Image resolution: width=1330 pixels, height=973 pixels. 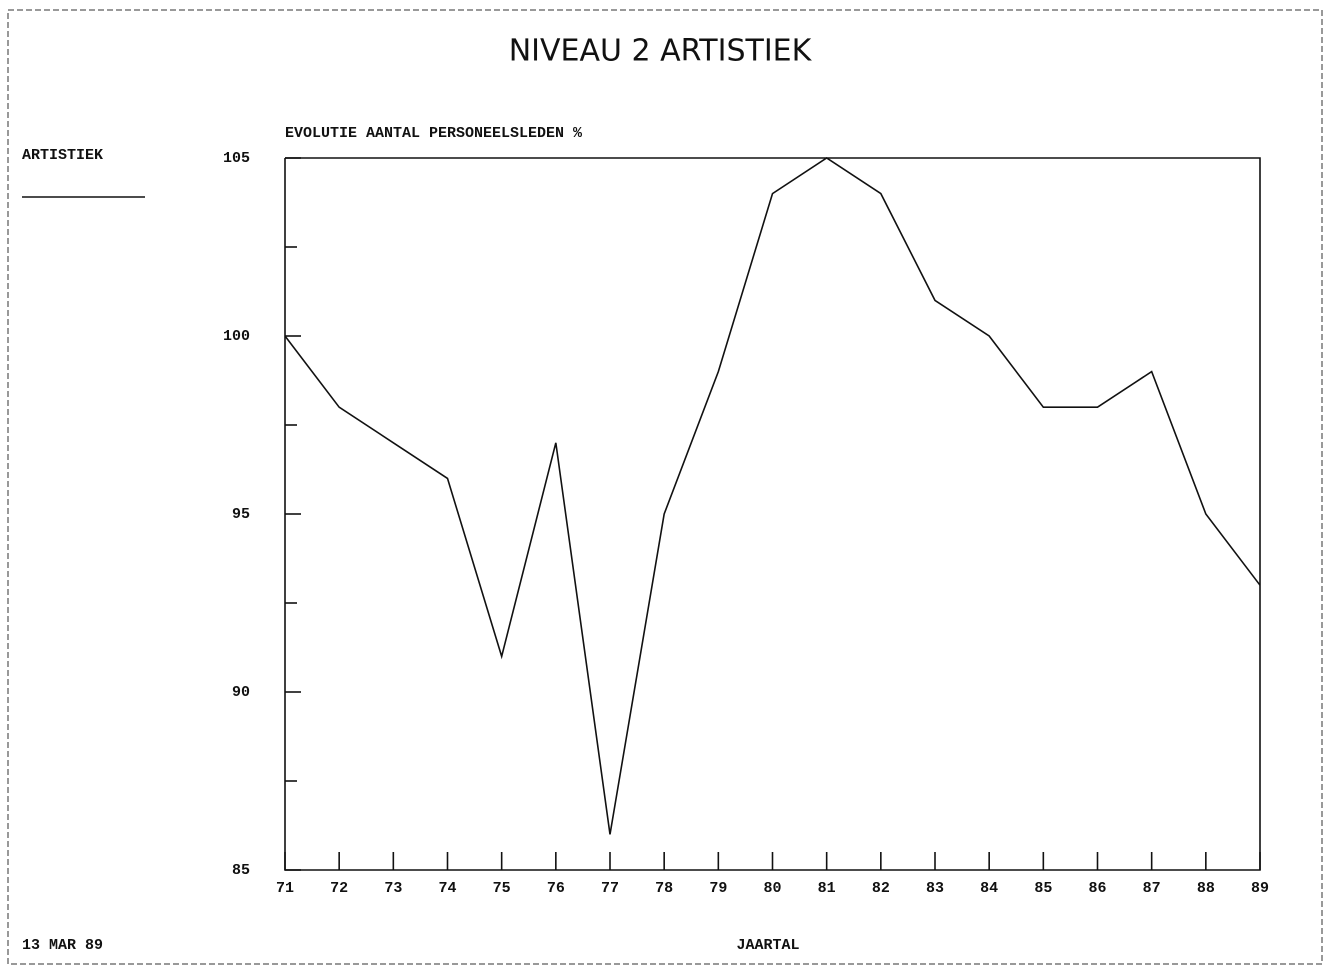 What do you see at coordinates (241, 514) in the screenshot?
I see `y-tick-label: 95` at bounding box center [241, 514].